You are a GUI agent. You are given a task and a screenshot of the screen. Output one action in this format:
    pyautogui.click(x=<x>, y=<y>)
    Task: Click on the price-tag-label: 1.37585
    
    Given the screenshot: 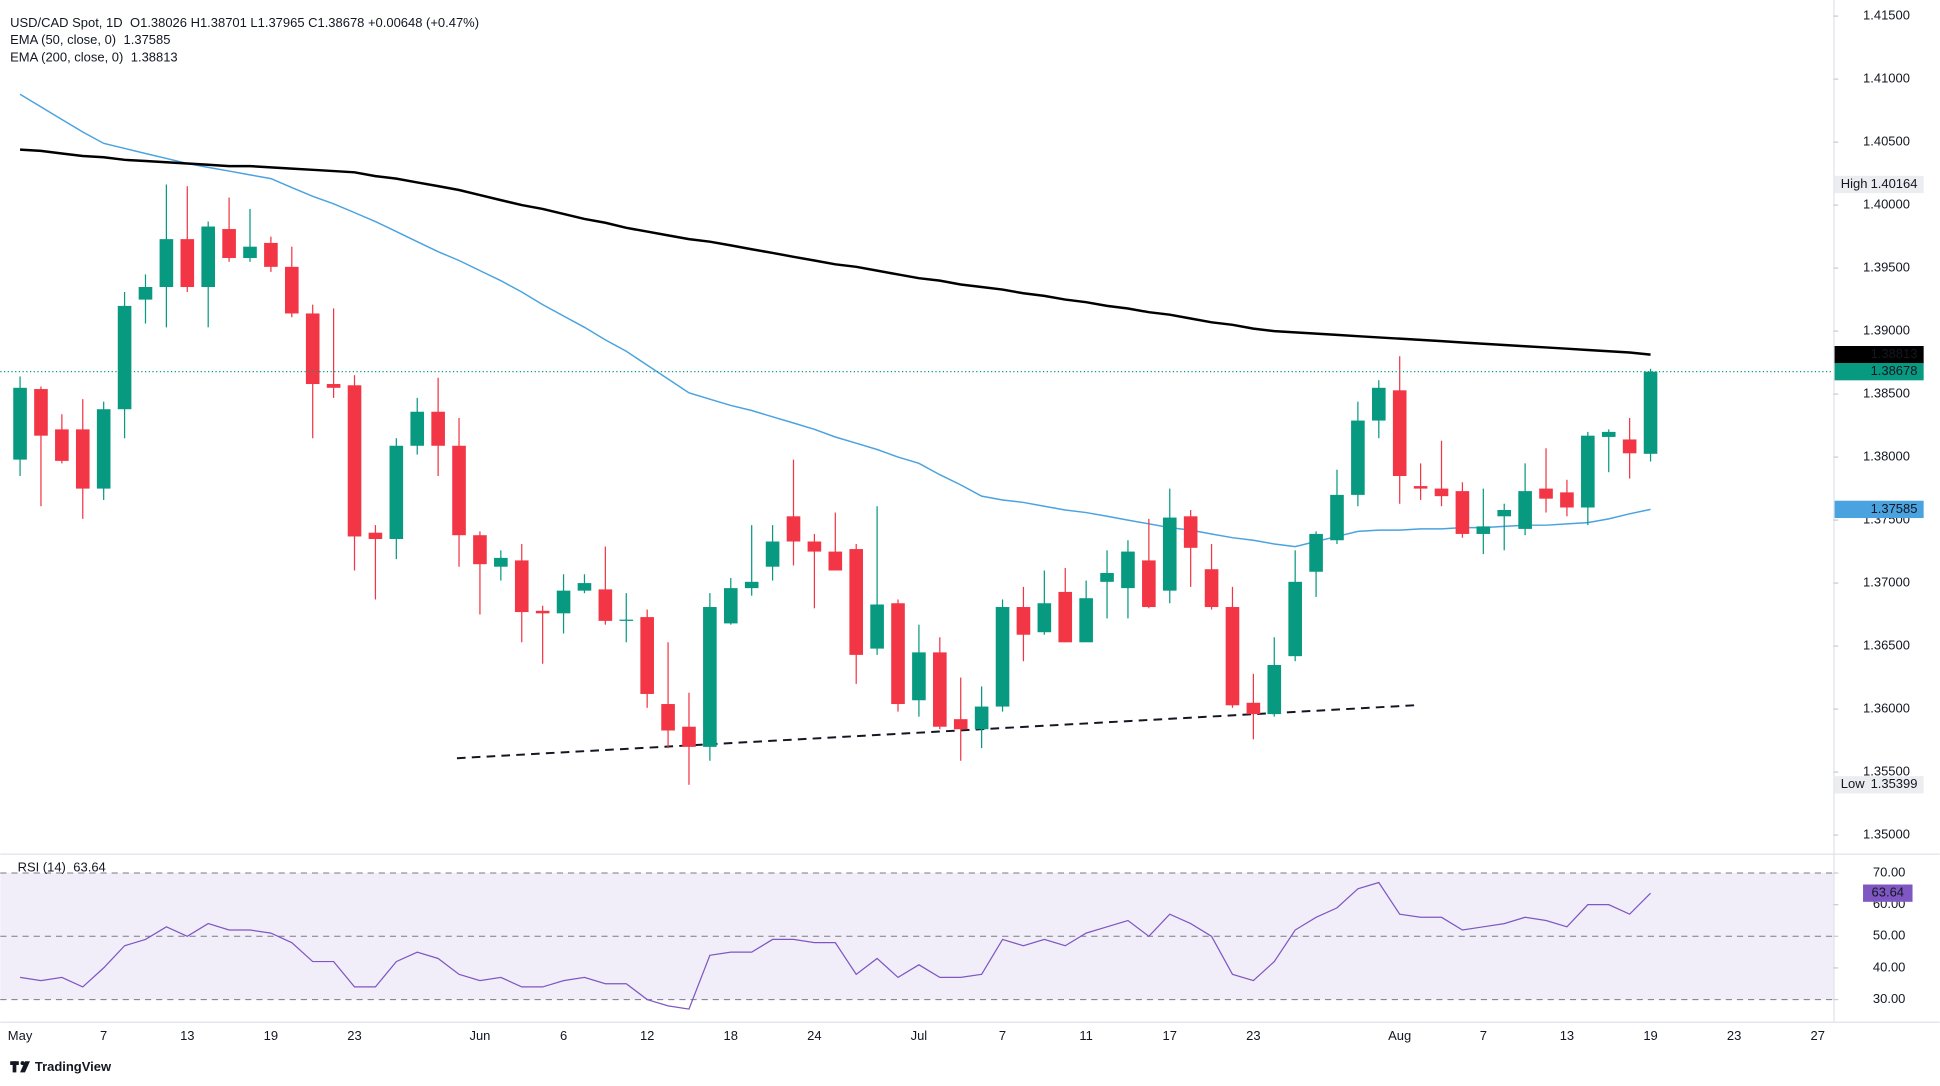 What is the action you would take?
    pyautogui.click(x=1894, y=508)
    